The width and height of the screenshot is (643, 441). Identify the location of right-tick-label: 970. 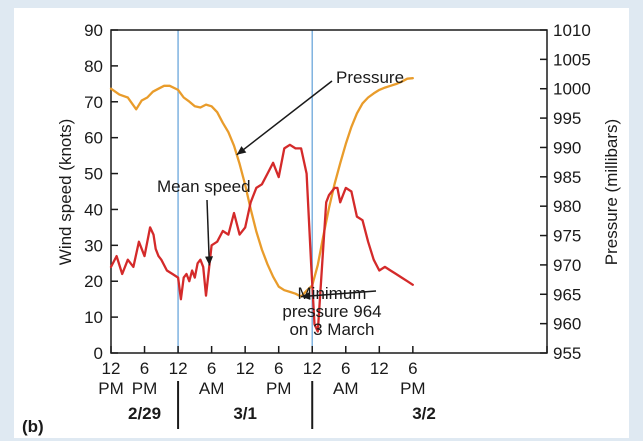
(567, 265).